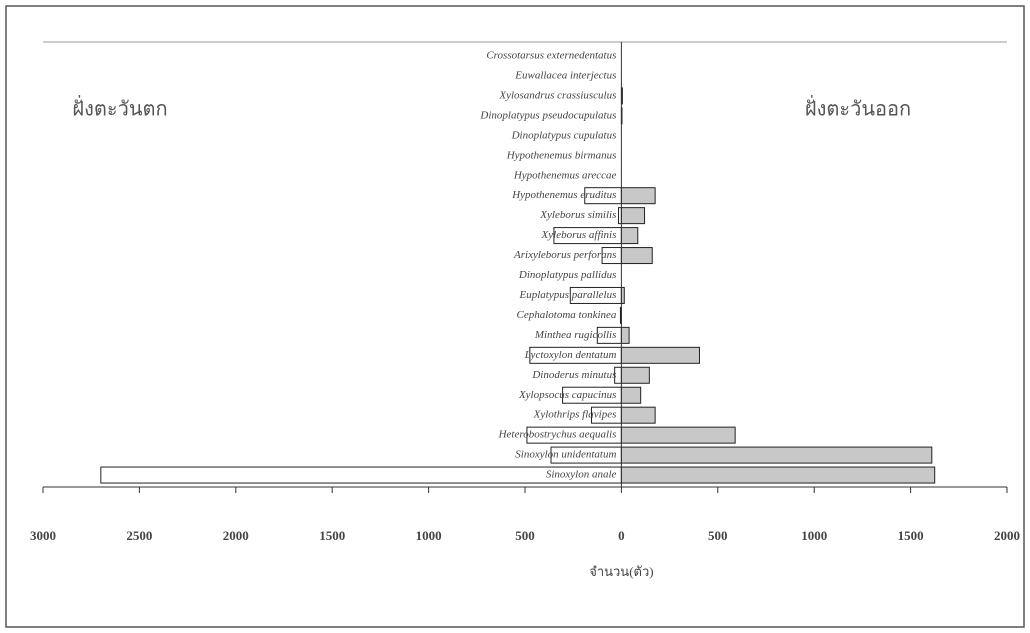  Describe the element at coordinates (43, 535) in the screenshot. I see `x-tick-label: 3000` at that location.